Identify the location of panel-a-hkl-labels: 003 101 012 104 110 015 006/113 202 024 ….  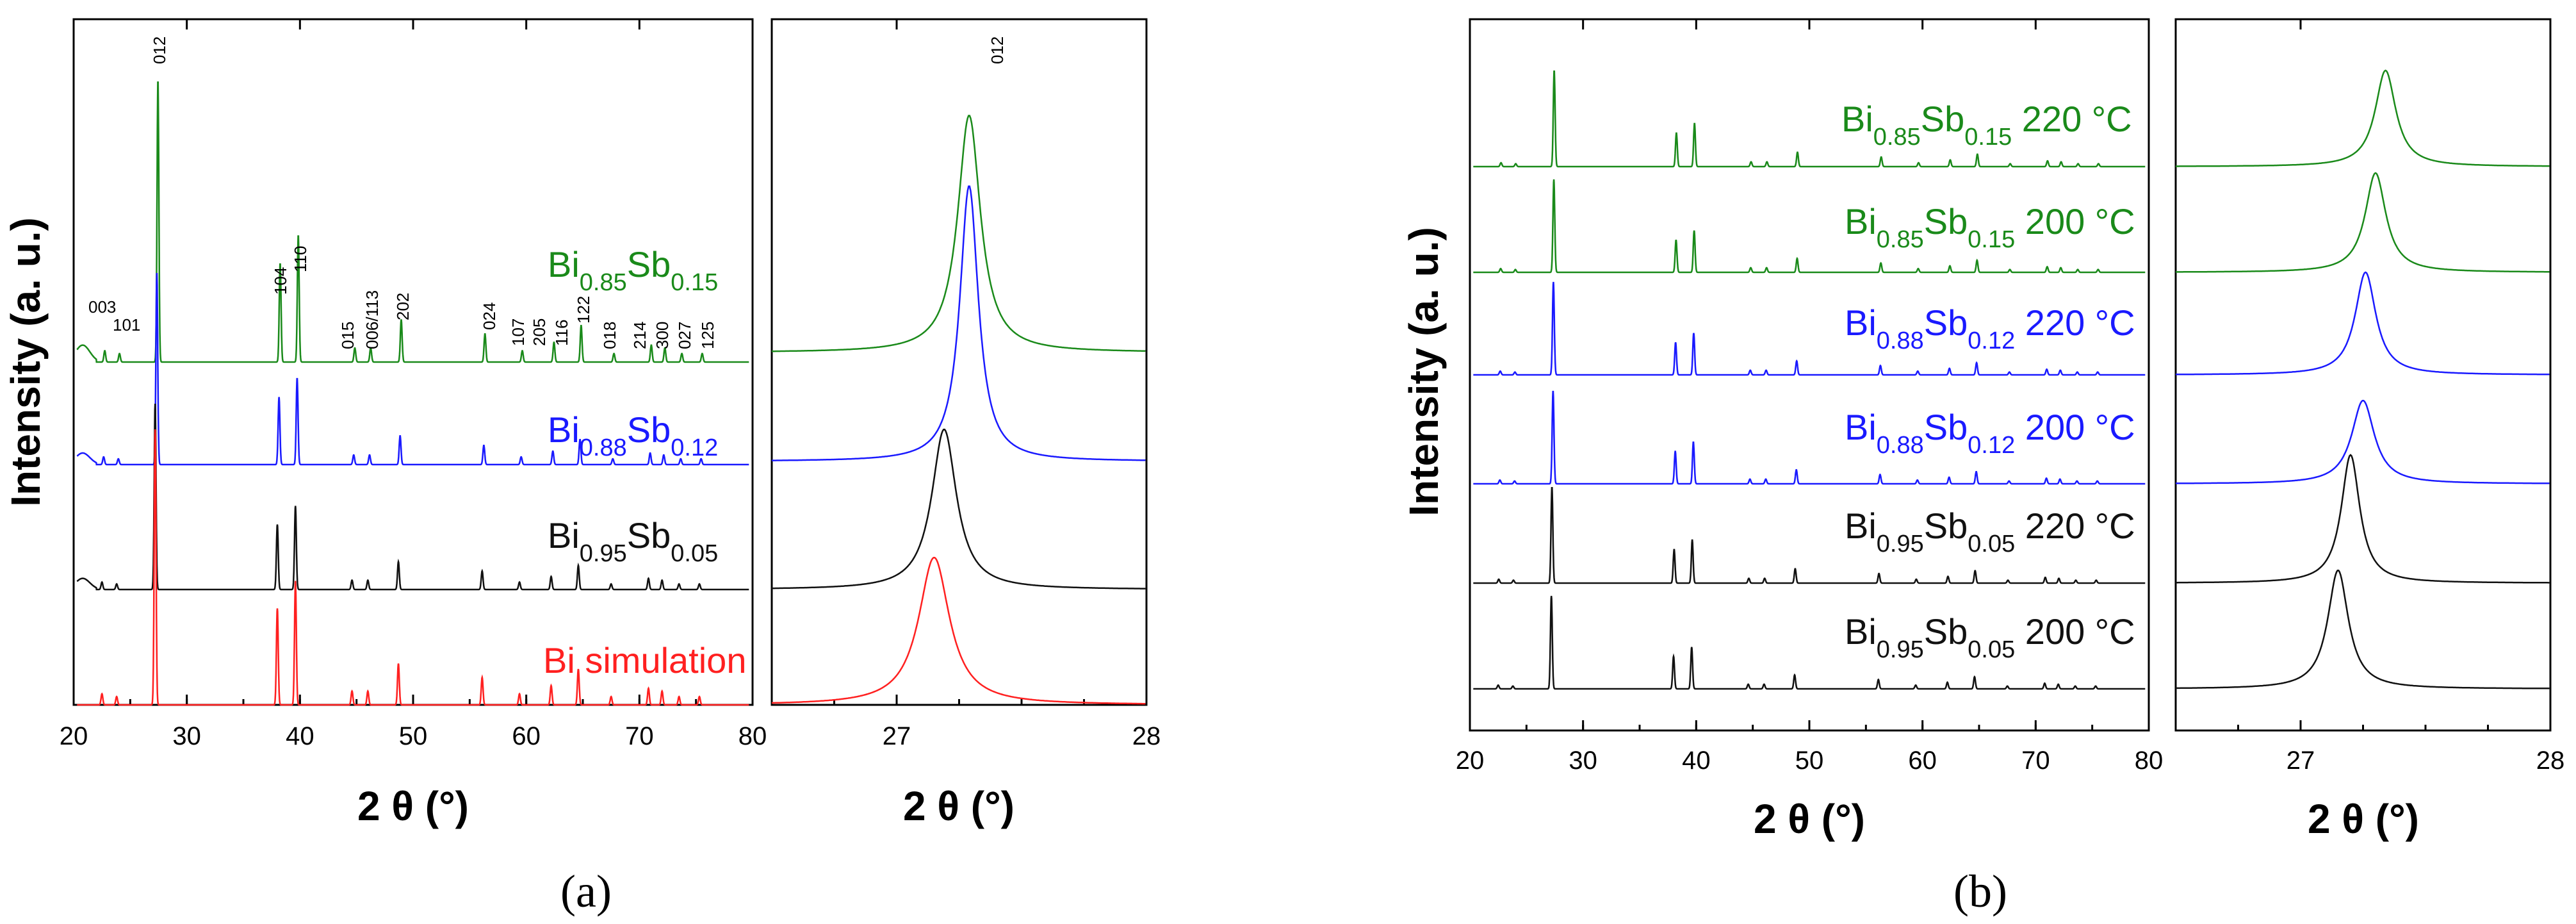
(547, 193).